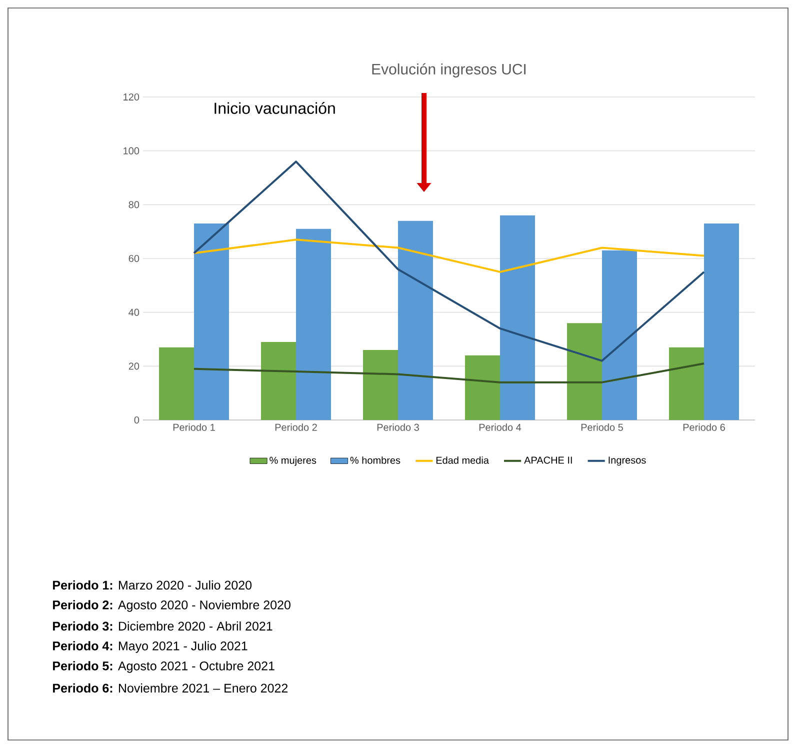  Describe the element at coordinates (627, 461) in the screenshot. I see `legend-label: Ingresos` at that location.